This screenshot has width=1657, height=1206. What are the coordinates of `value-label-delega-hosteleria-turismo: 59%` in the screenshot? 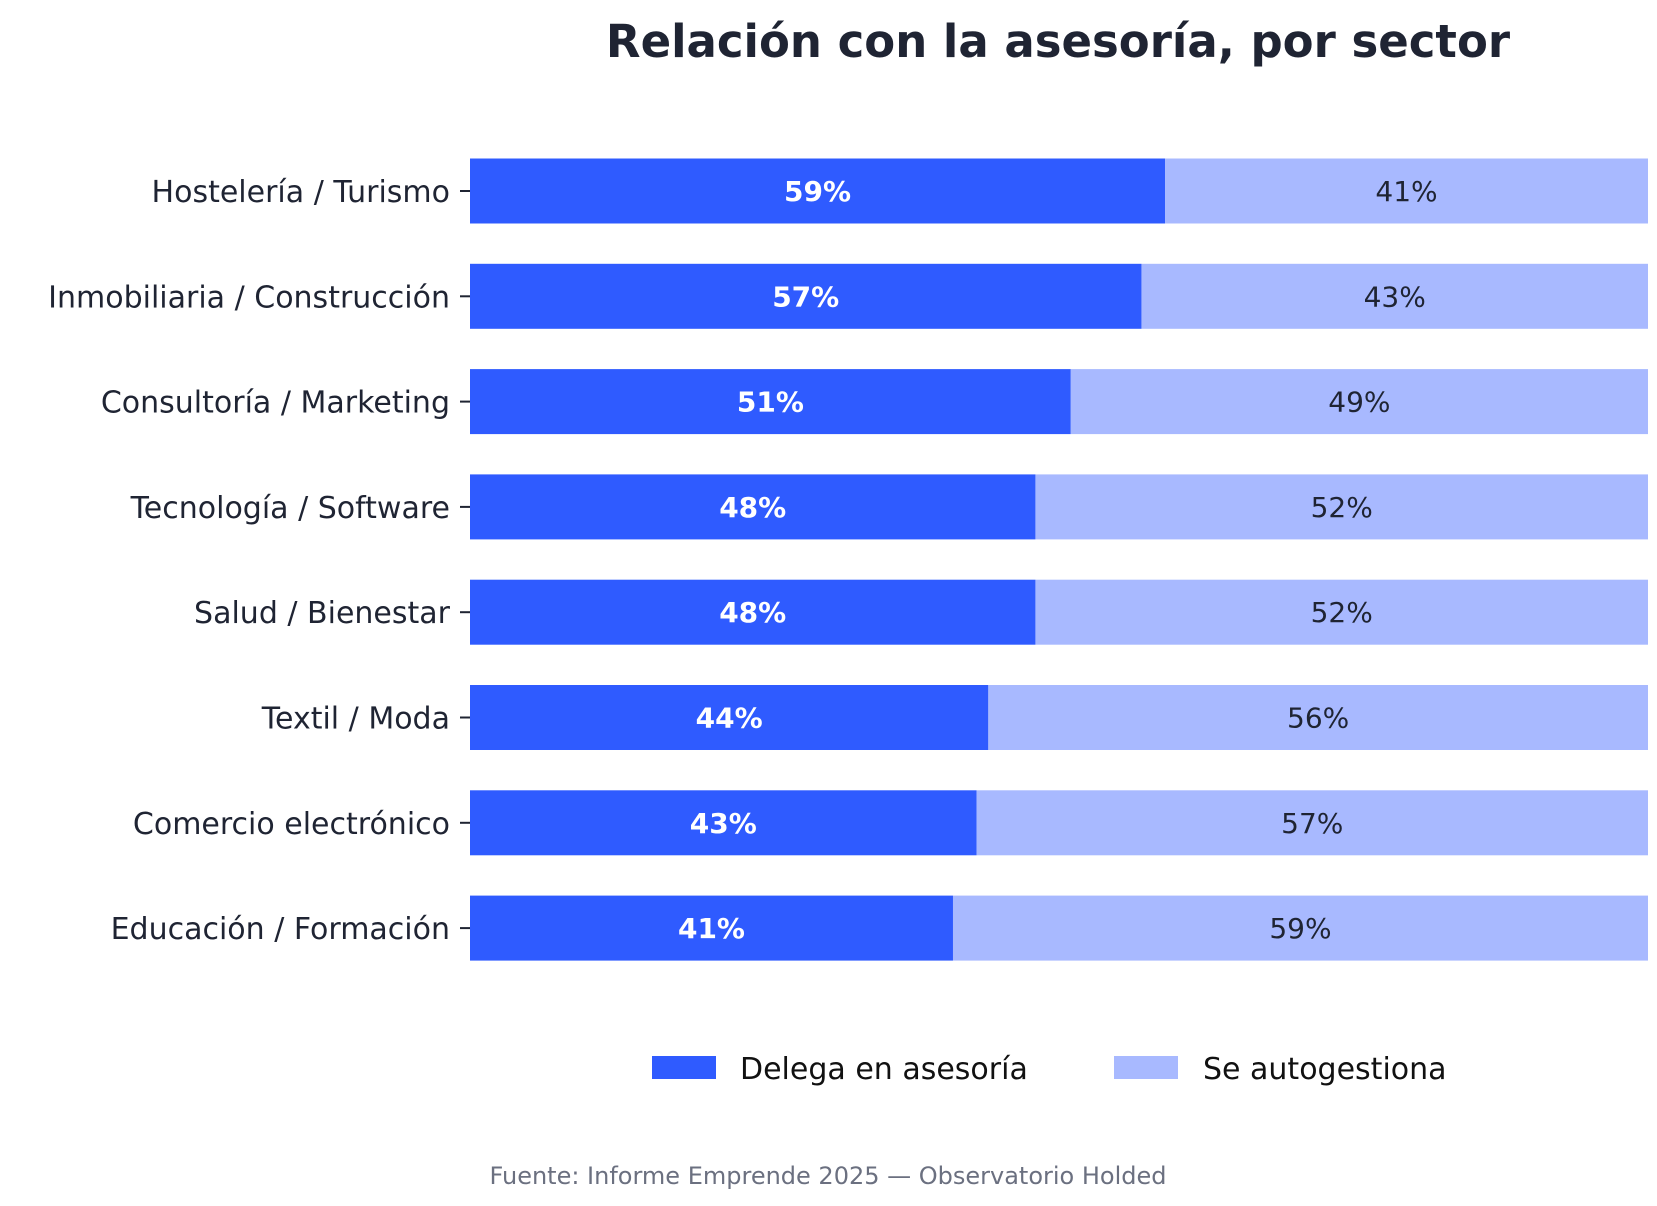 It's located at (817, 191).